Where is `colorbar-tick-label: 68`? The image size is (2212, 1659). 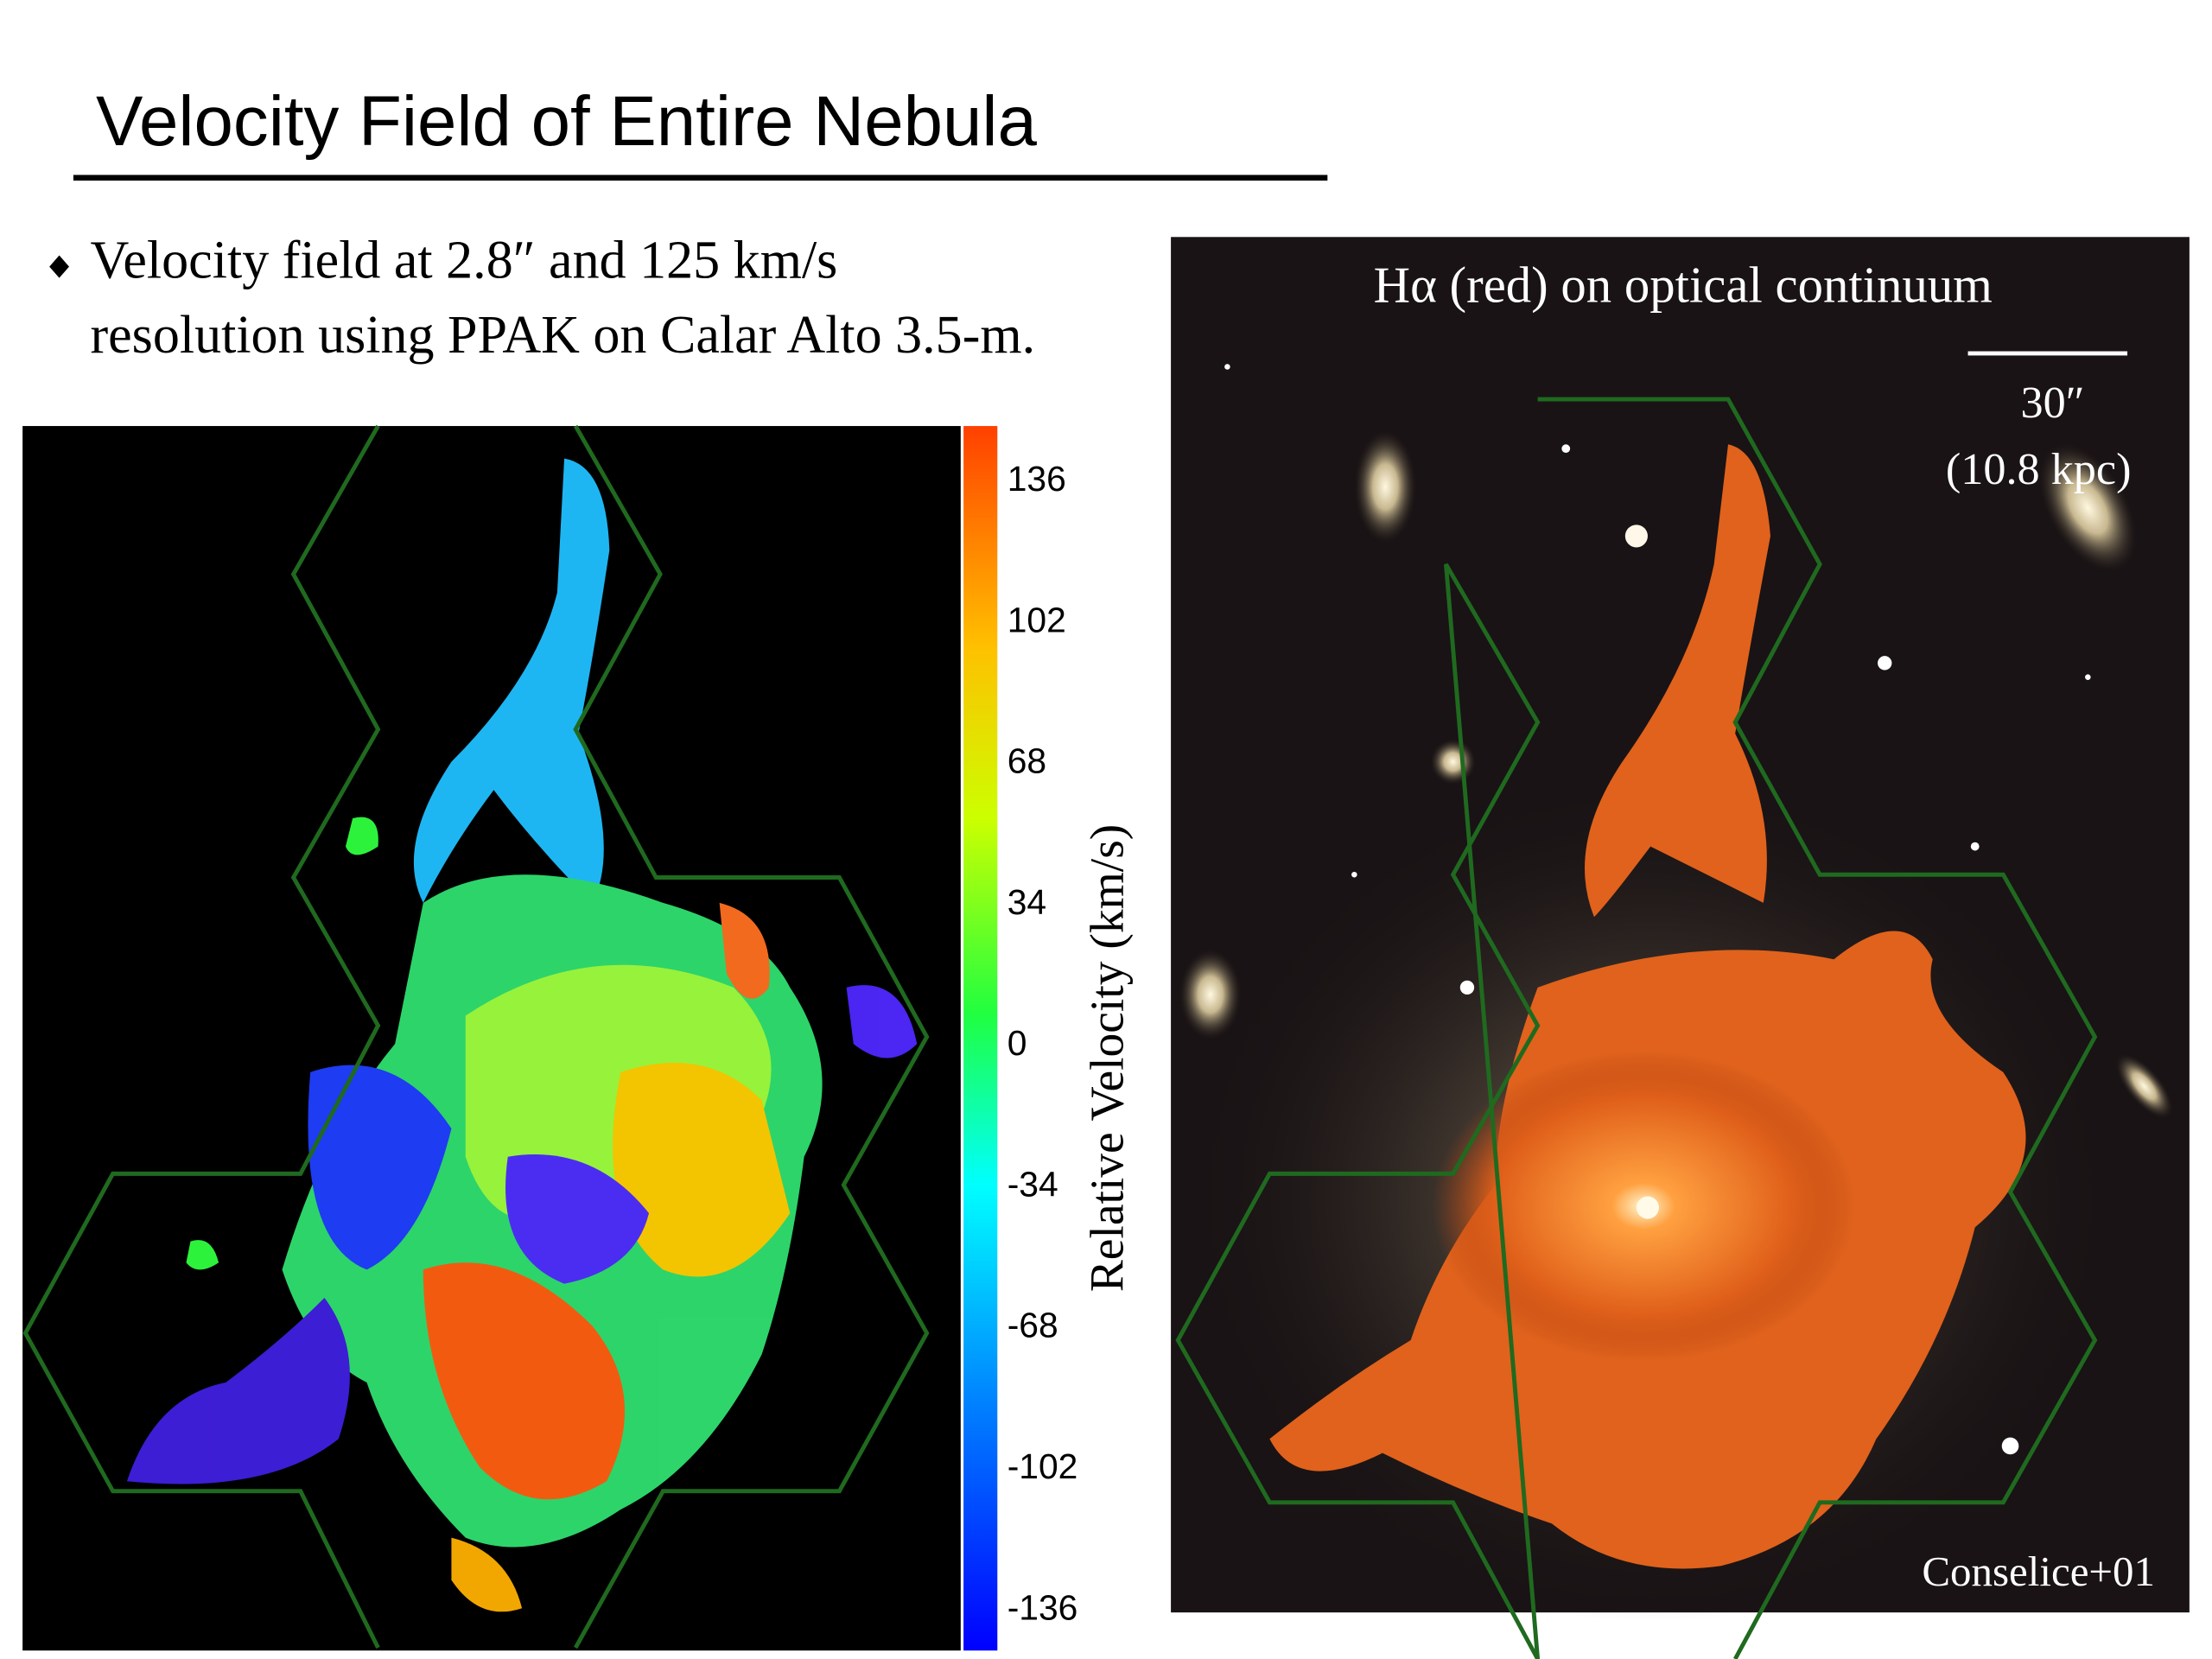 colorbar-tick-label: 68 is located at coordinates (1026, 761).